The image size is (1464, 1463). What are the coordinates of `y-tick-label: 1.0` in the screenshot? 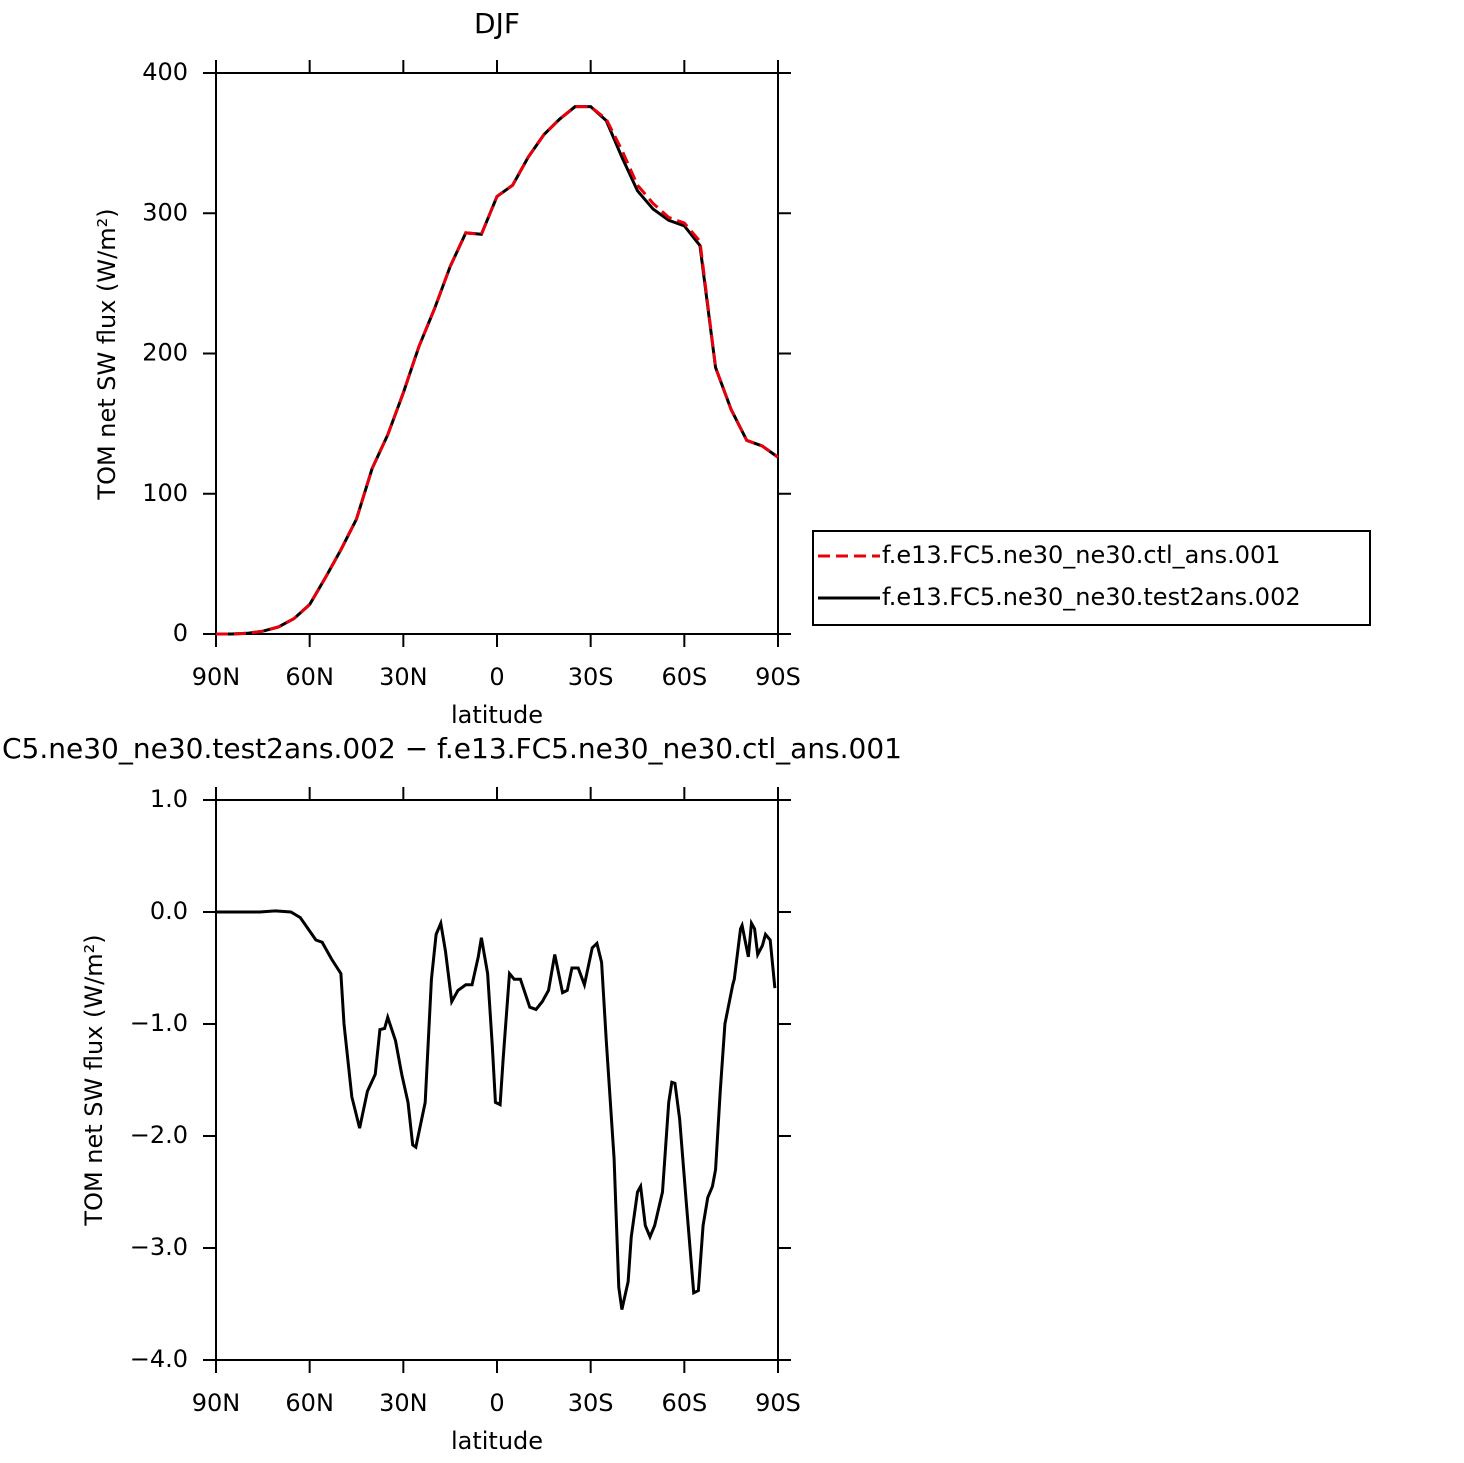 It's located at (169, 799).